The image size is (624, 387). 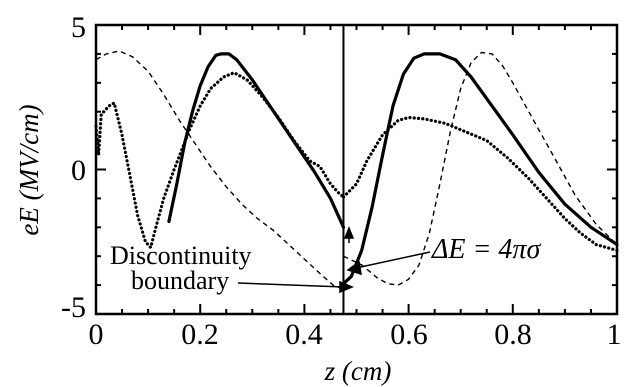 What do you see at coordinates (346, 287) in the screenshot?
I see `boundary-arrowhead` at bounding box center [346, 287].